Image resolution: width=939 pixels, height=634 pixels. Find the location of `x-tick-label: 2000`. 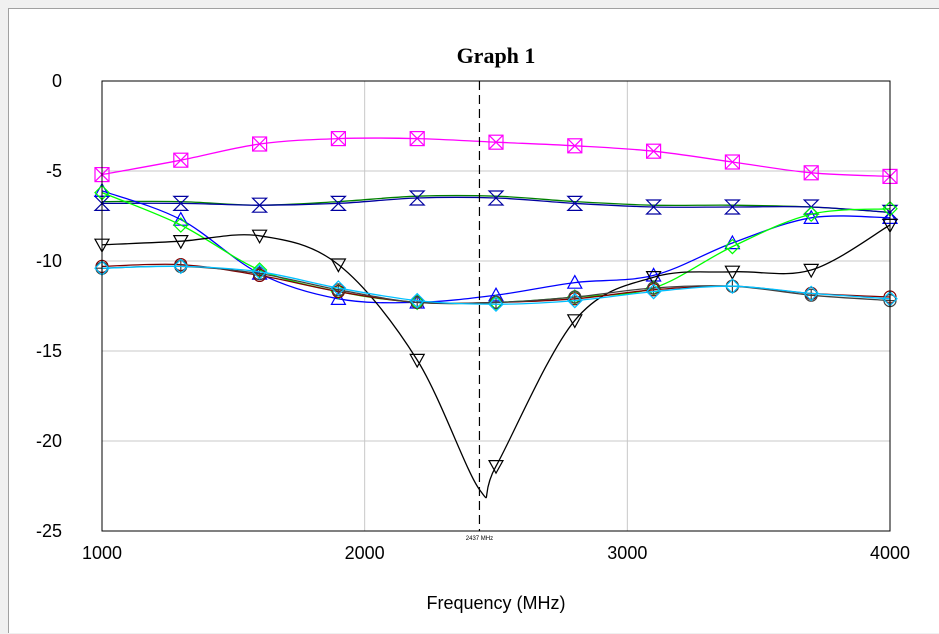

x-tick-label: 2000 is located at coordinates (365, 553).